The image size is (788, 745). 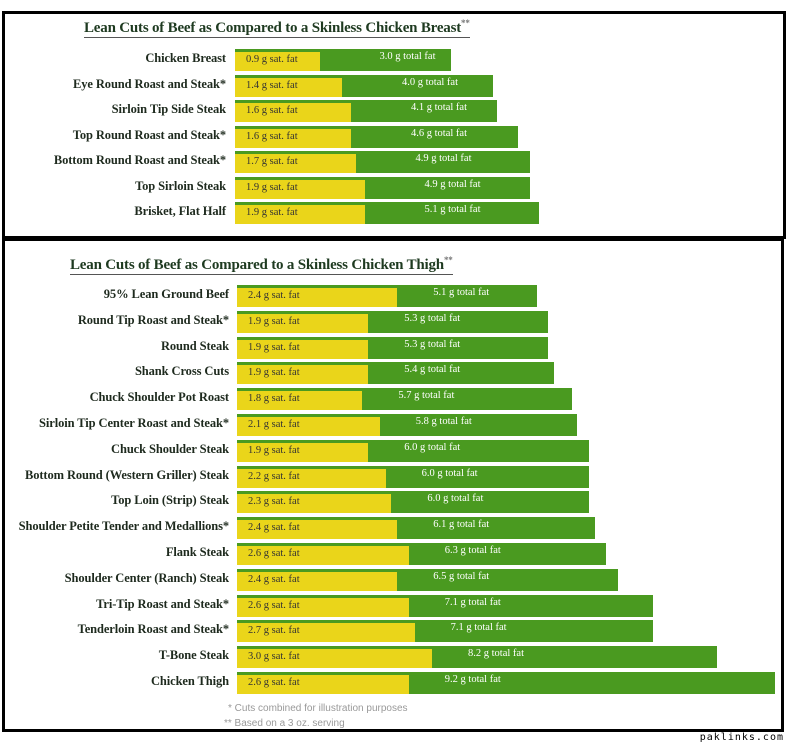 What do you see at coordinates (149, 83) in the screenshot?
I see `category-label: Eye Round Roast and Steak*` at bounding box center [149, 83].